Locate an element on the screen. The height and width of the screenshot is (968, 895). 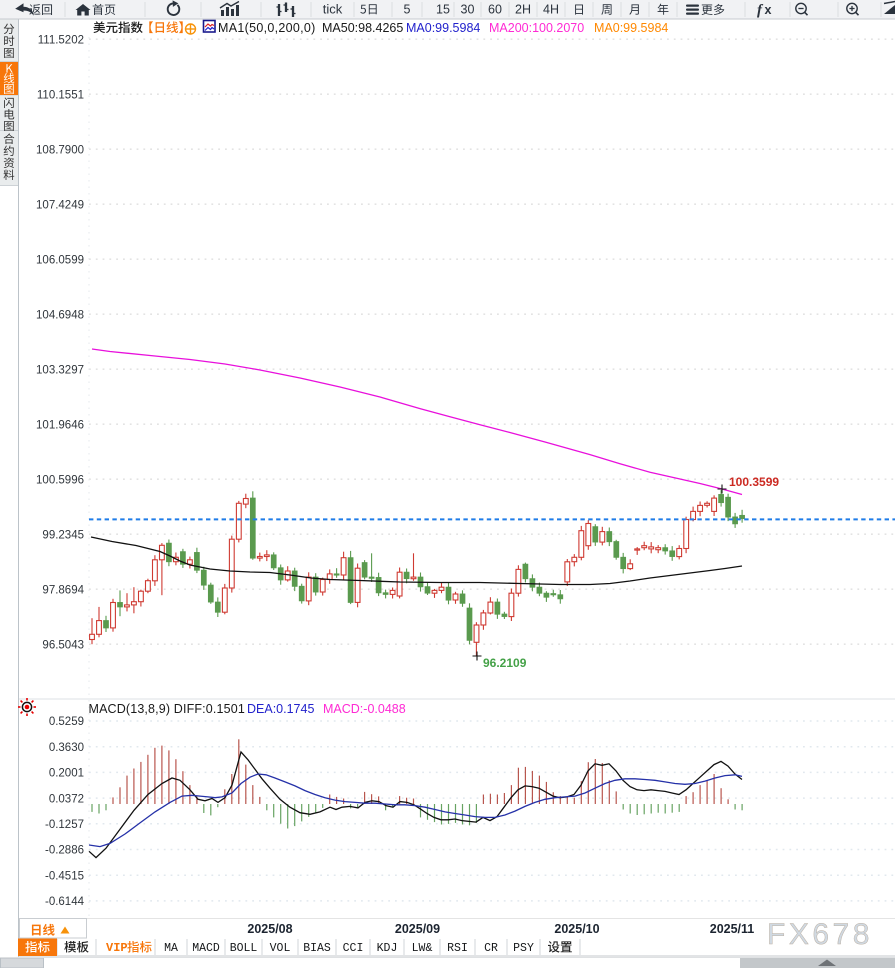
svg-text: 96.5043 is located at coordinates (63, 645).